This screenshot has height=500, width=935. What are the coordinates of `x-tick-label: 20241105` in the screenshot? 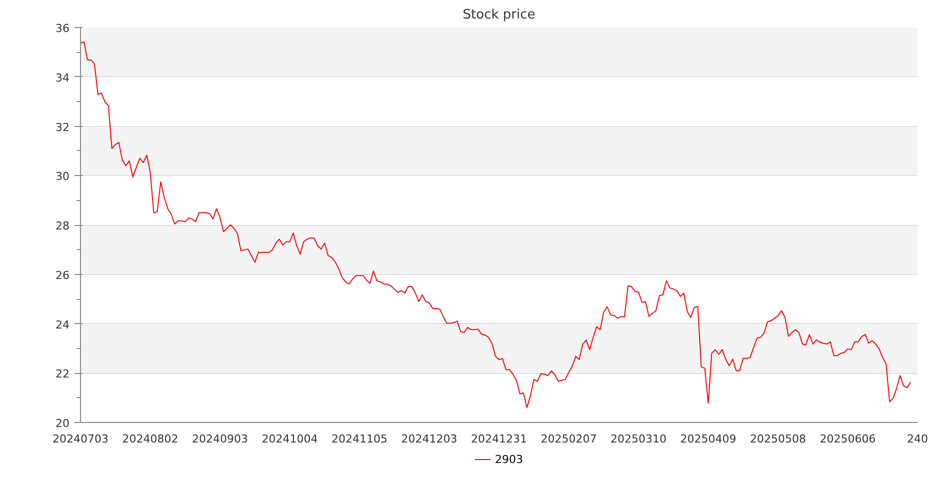 It's located at (360, 439).